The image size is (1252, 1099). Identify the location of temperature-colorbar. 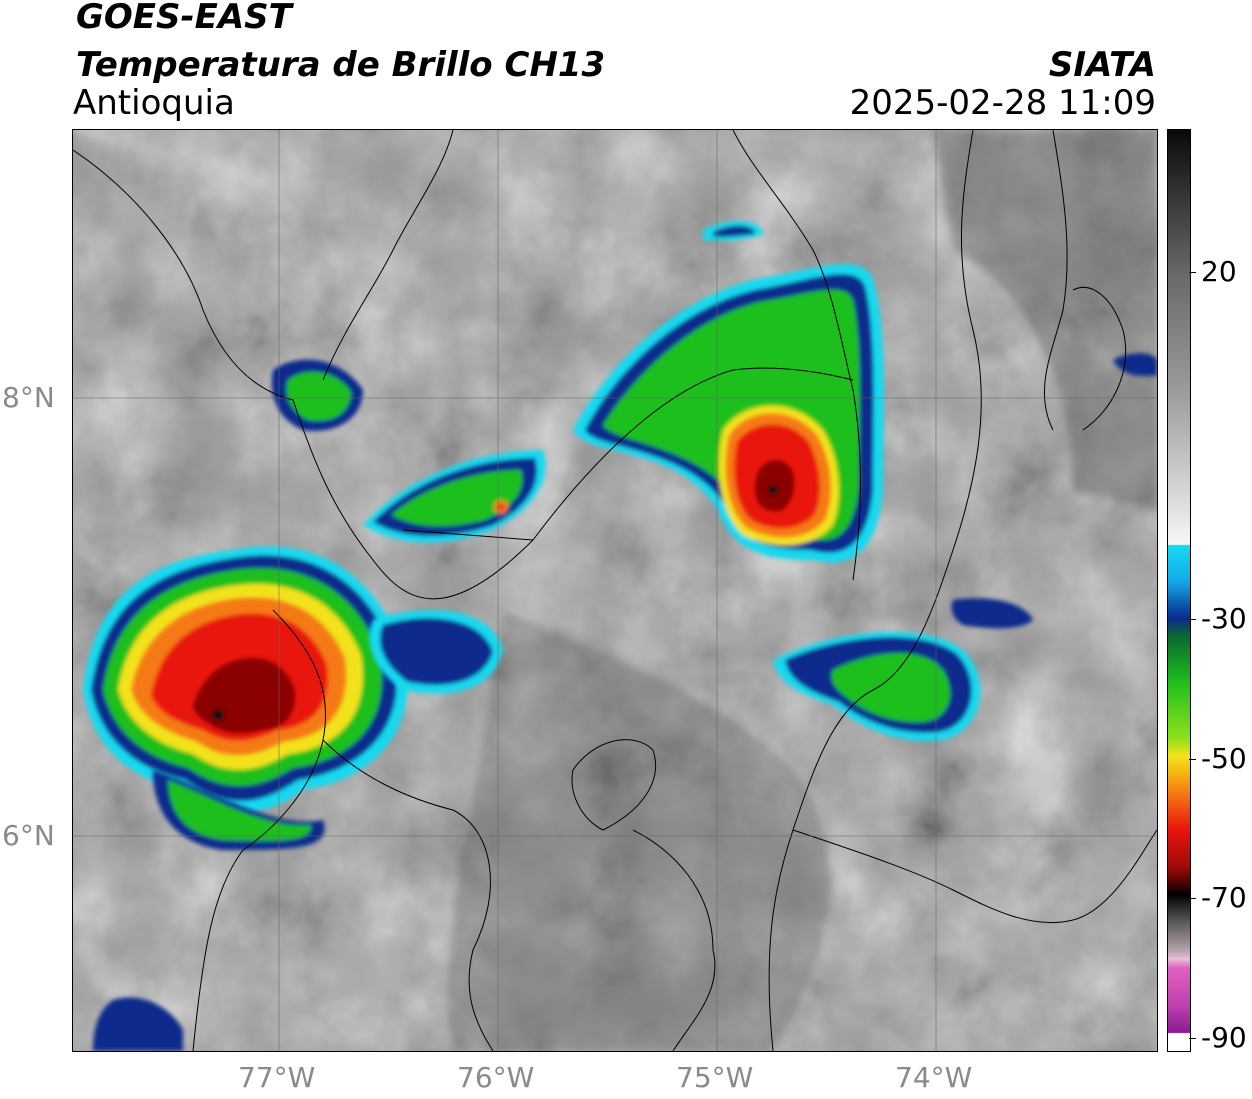
(1179, 590).